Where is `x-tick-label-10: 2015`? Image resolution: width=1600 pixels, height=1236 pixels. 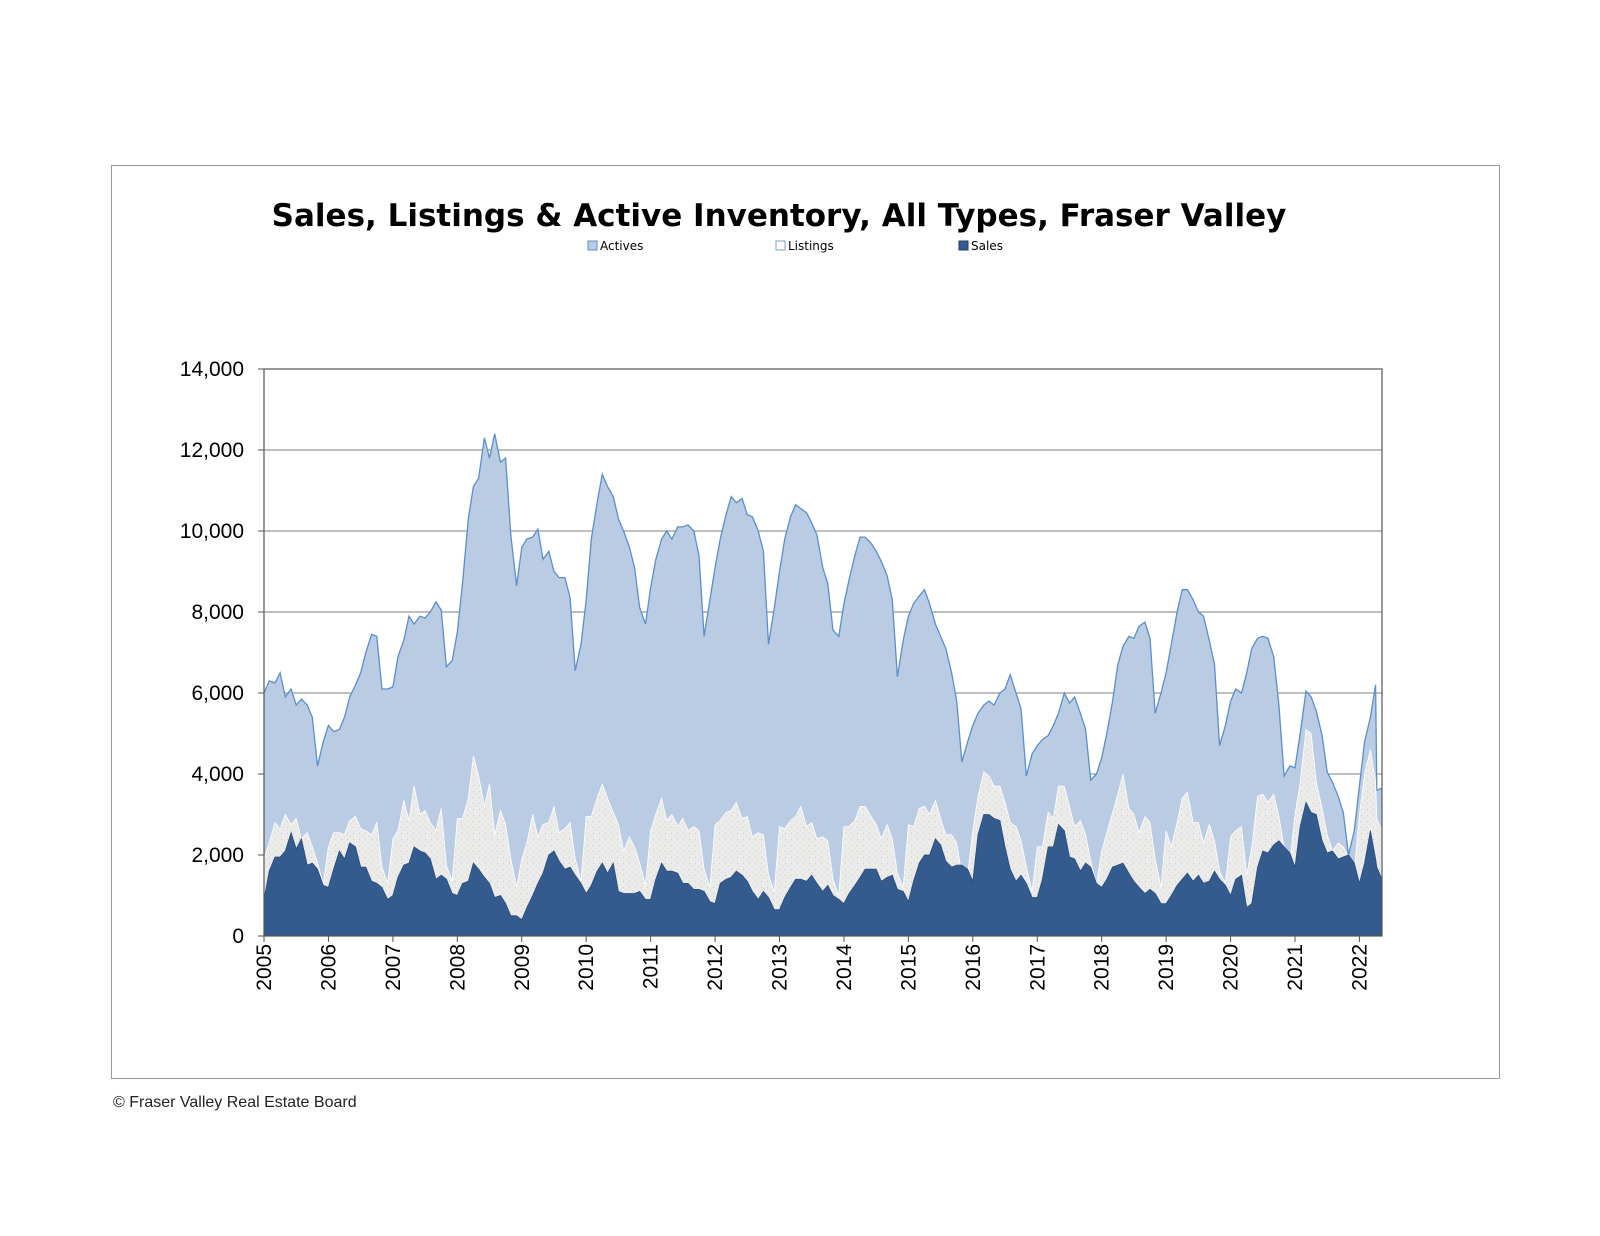
x-tick-label-10: 2015 is located at coordinates (908, 967).